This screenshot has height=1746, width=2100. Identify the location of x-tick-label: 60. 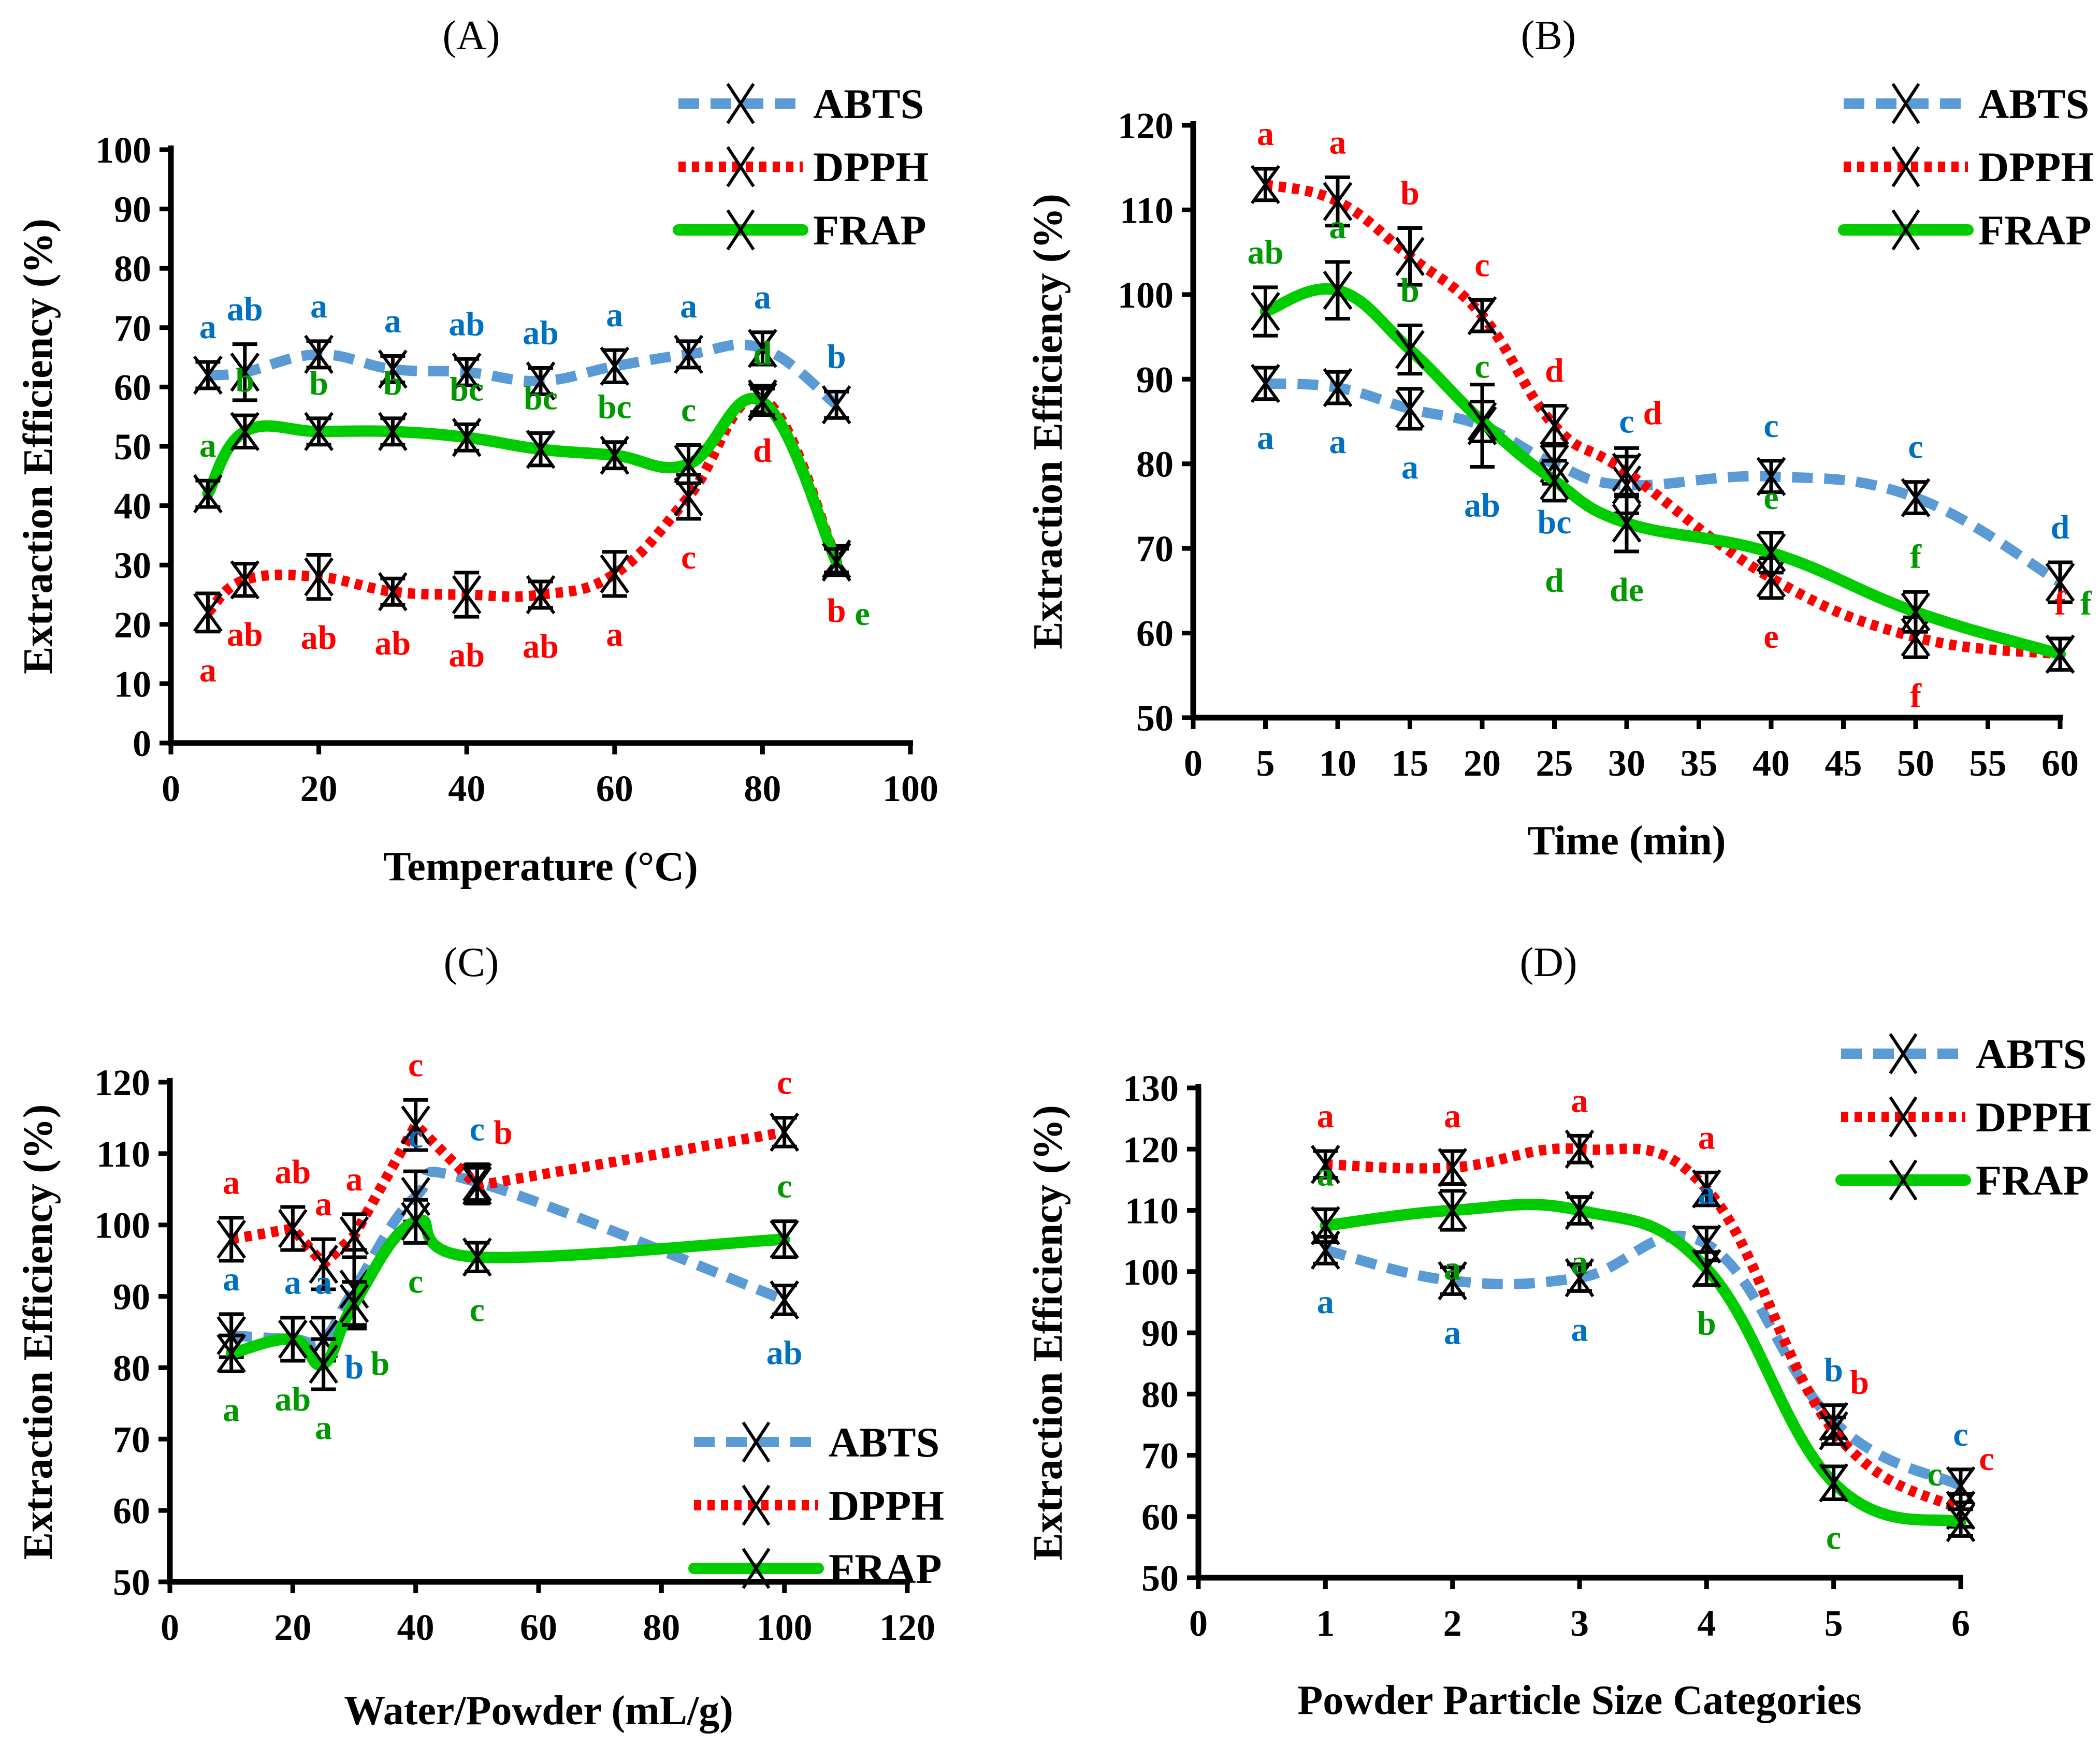
(538, 1627).